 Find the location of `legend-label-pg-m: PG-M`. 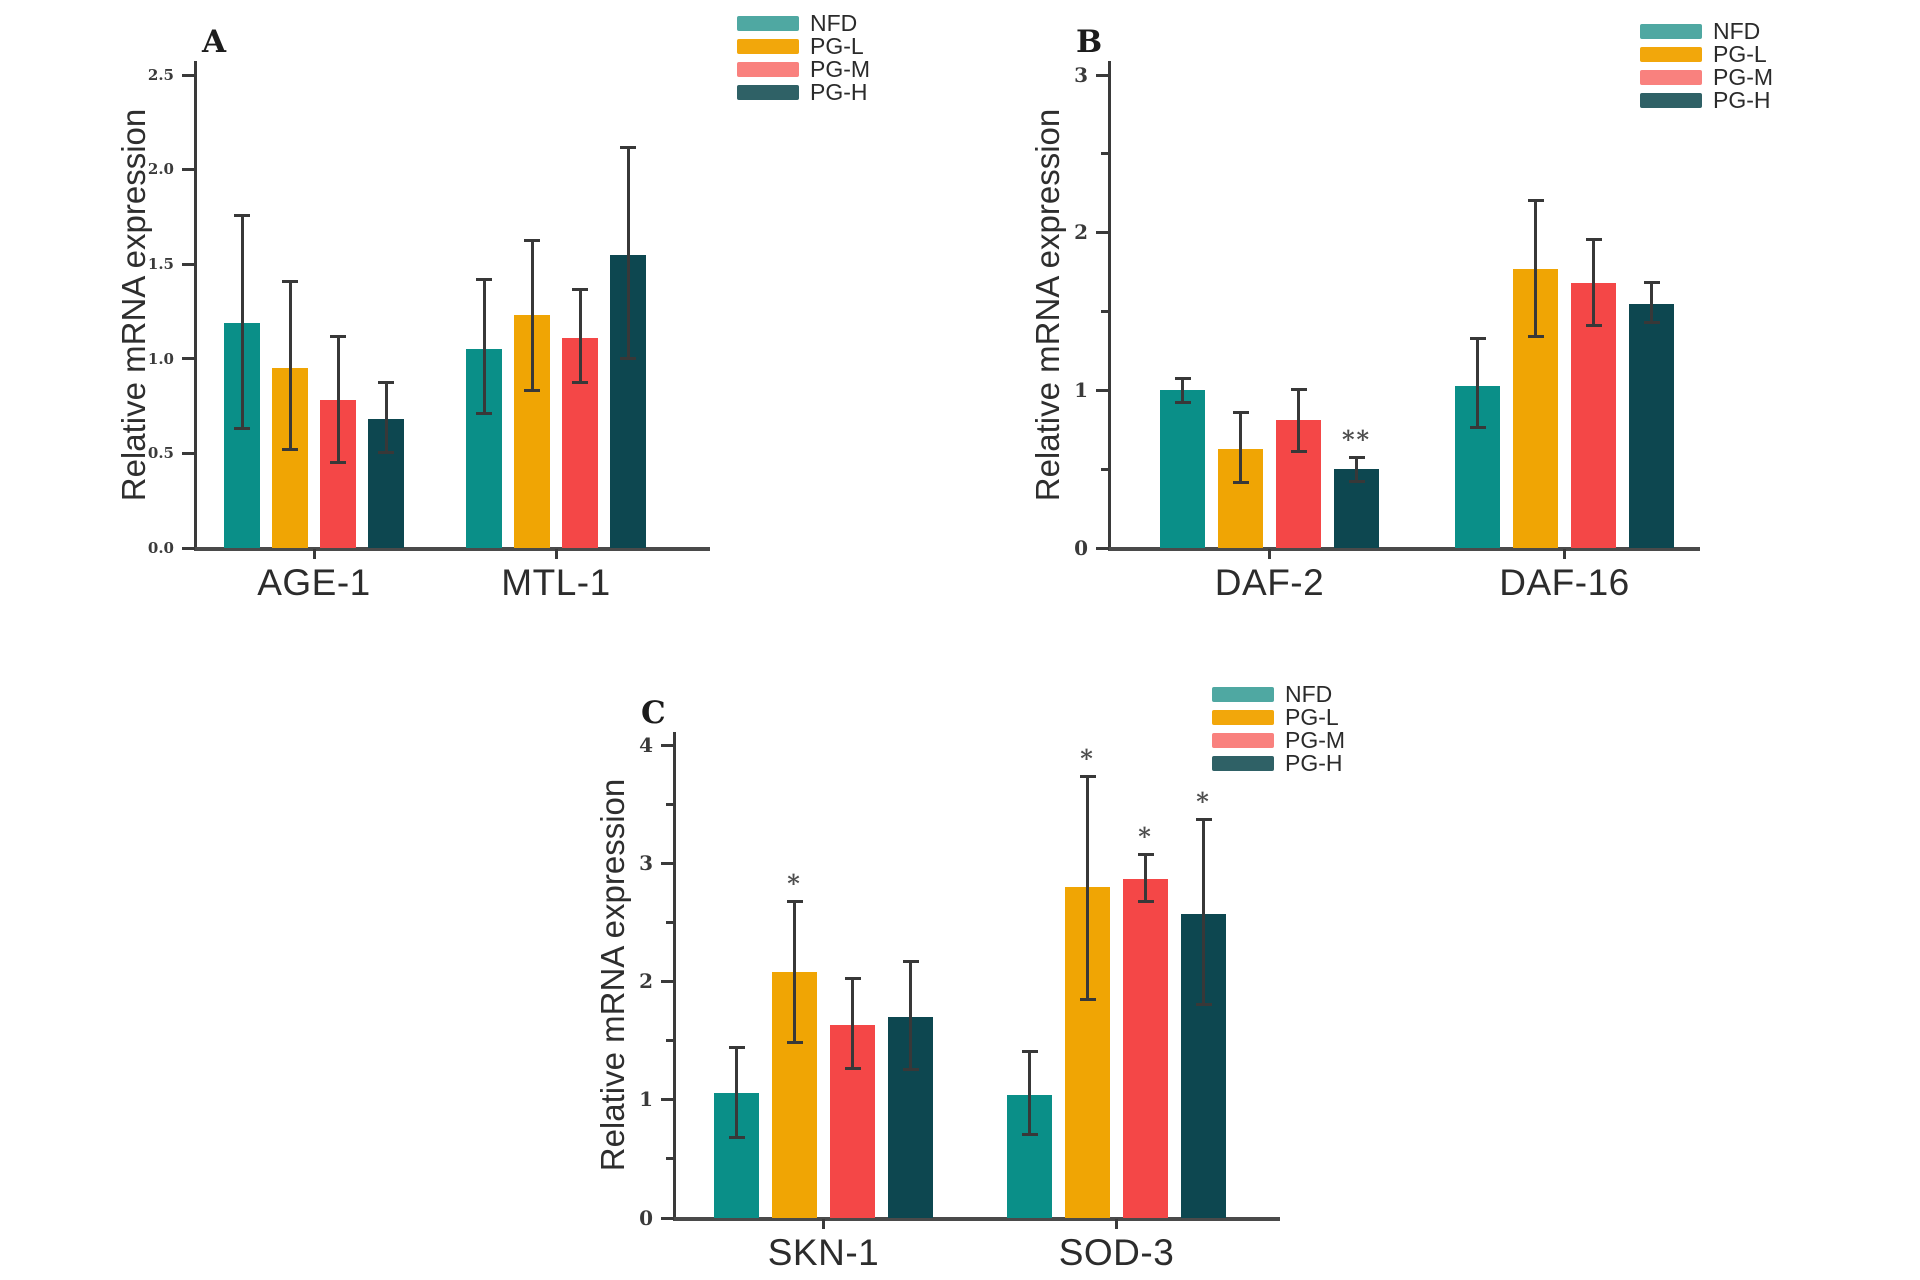

legend-label-pg-m: PG-M is located at coordinates (1315, 740).